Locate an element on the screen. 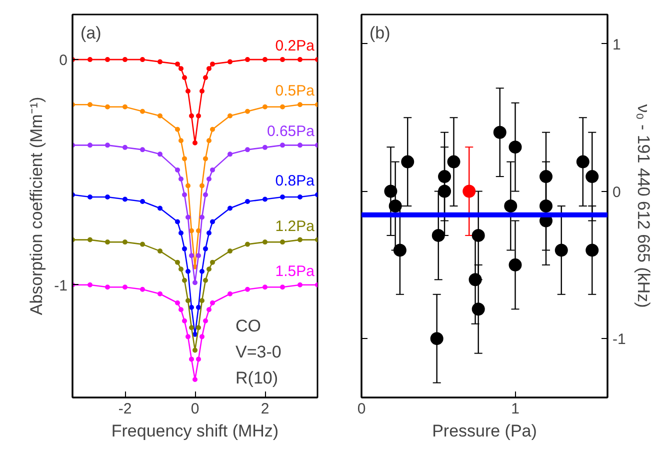 The height and width of the screenshot is (453, 662). annotation: CO is located at coordinates (248, 326).